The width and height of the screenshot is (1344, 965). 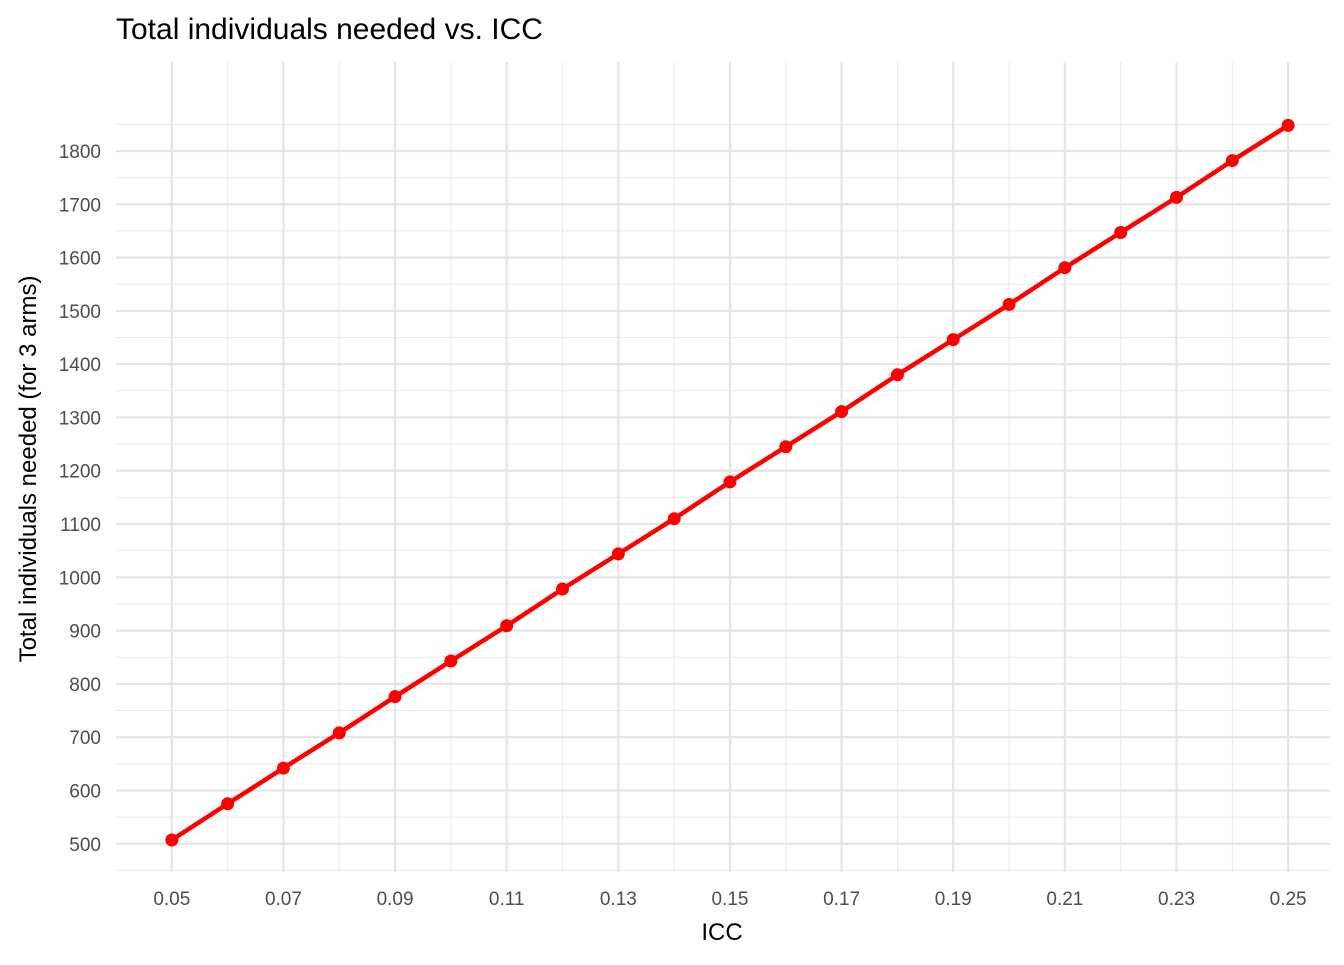 I want to click on x-tick-label: 0.11, so click(x=507, y=899).